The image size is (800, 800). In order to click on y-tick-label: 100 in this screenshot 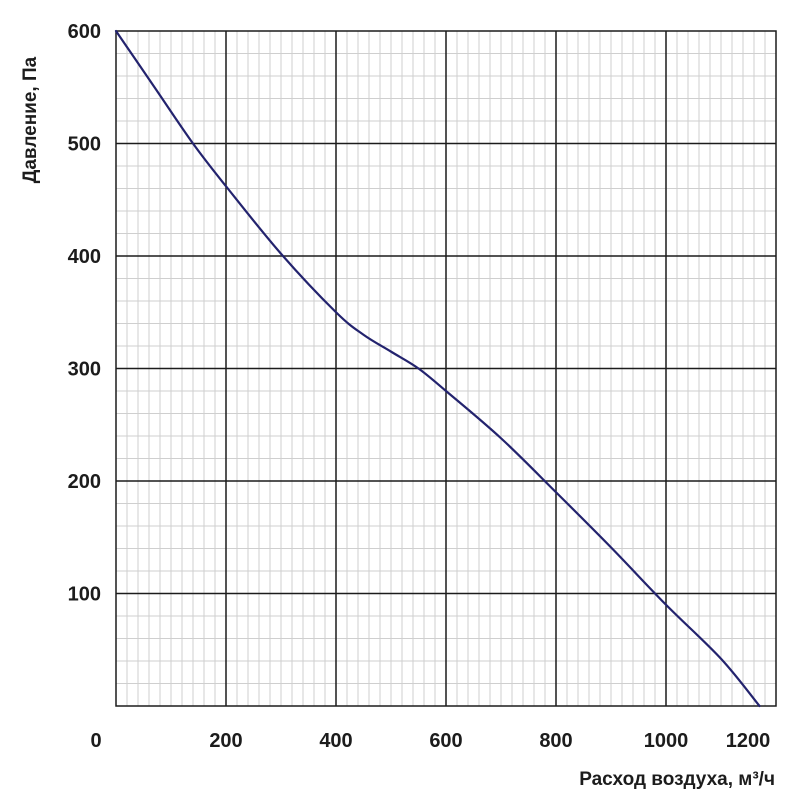, I will do `click(84, 595)`.